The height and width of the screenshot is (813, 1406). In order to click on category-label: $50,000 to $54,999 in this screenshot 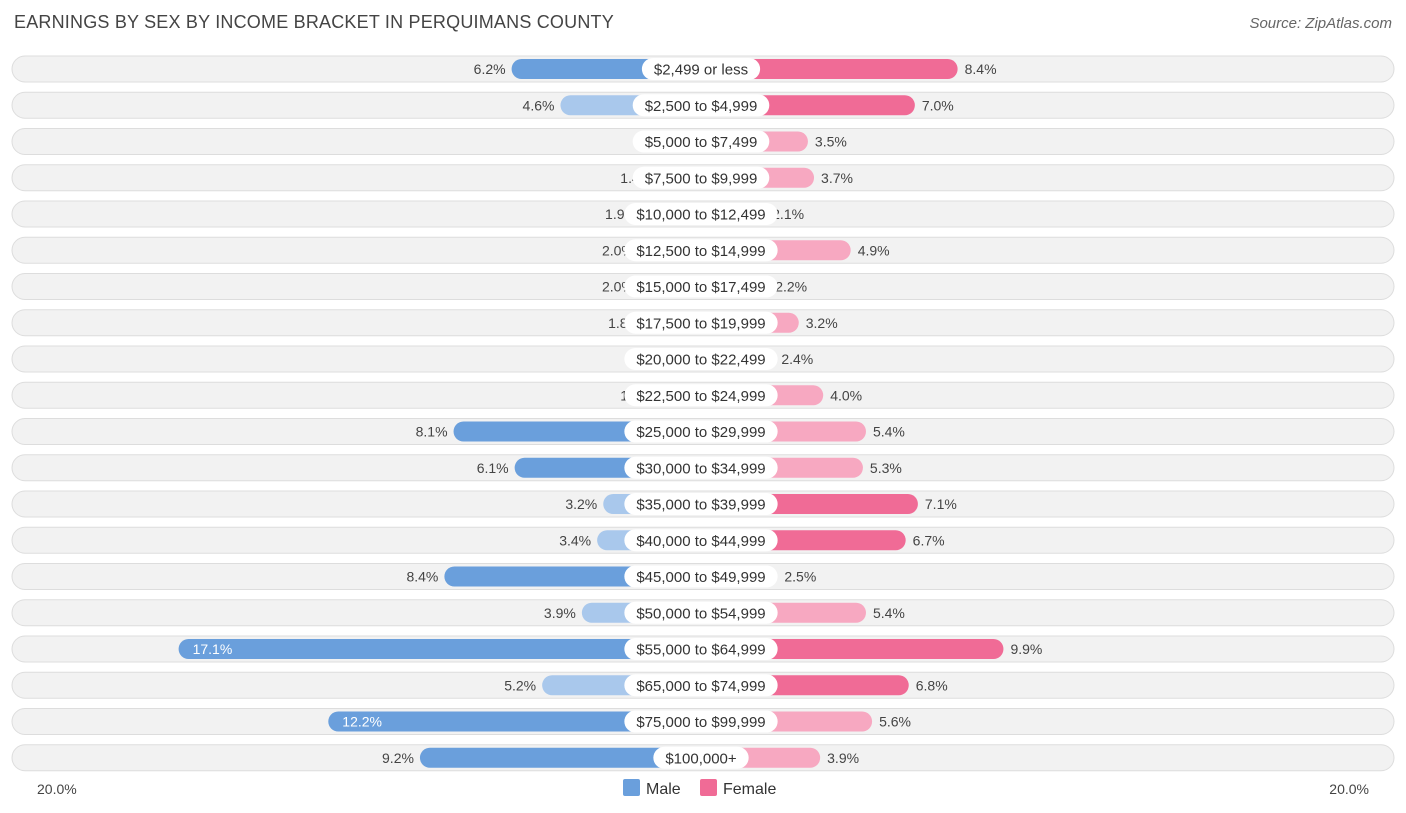, I will do `click(700, 613)`.